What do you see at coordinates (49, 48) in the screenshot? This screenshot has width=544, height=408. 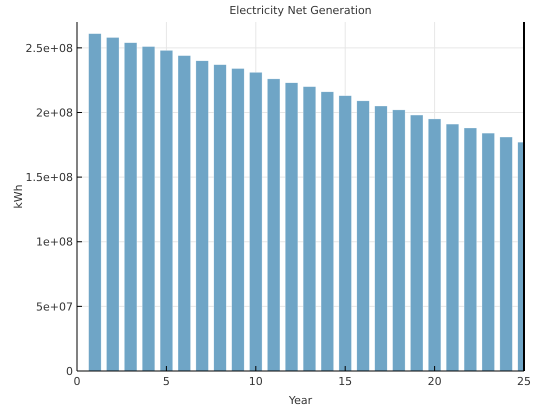 I see `y-tick-label: 2.5e+08` at bounding box center [49, 48].